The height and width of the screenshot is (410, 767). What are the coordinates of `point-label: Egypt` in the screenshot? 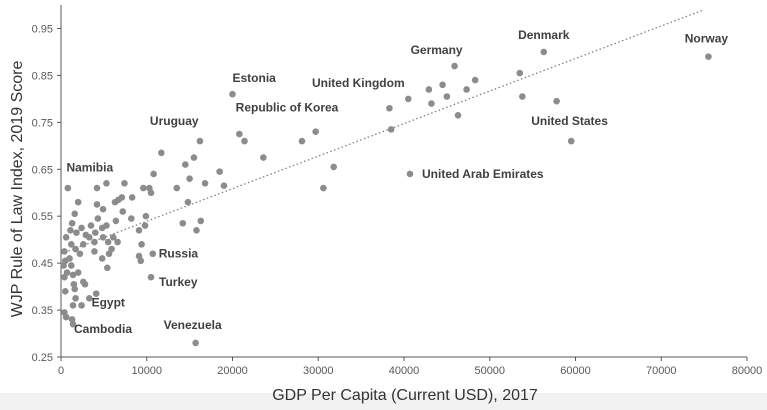 It's located at (108, 302).